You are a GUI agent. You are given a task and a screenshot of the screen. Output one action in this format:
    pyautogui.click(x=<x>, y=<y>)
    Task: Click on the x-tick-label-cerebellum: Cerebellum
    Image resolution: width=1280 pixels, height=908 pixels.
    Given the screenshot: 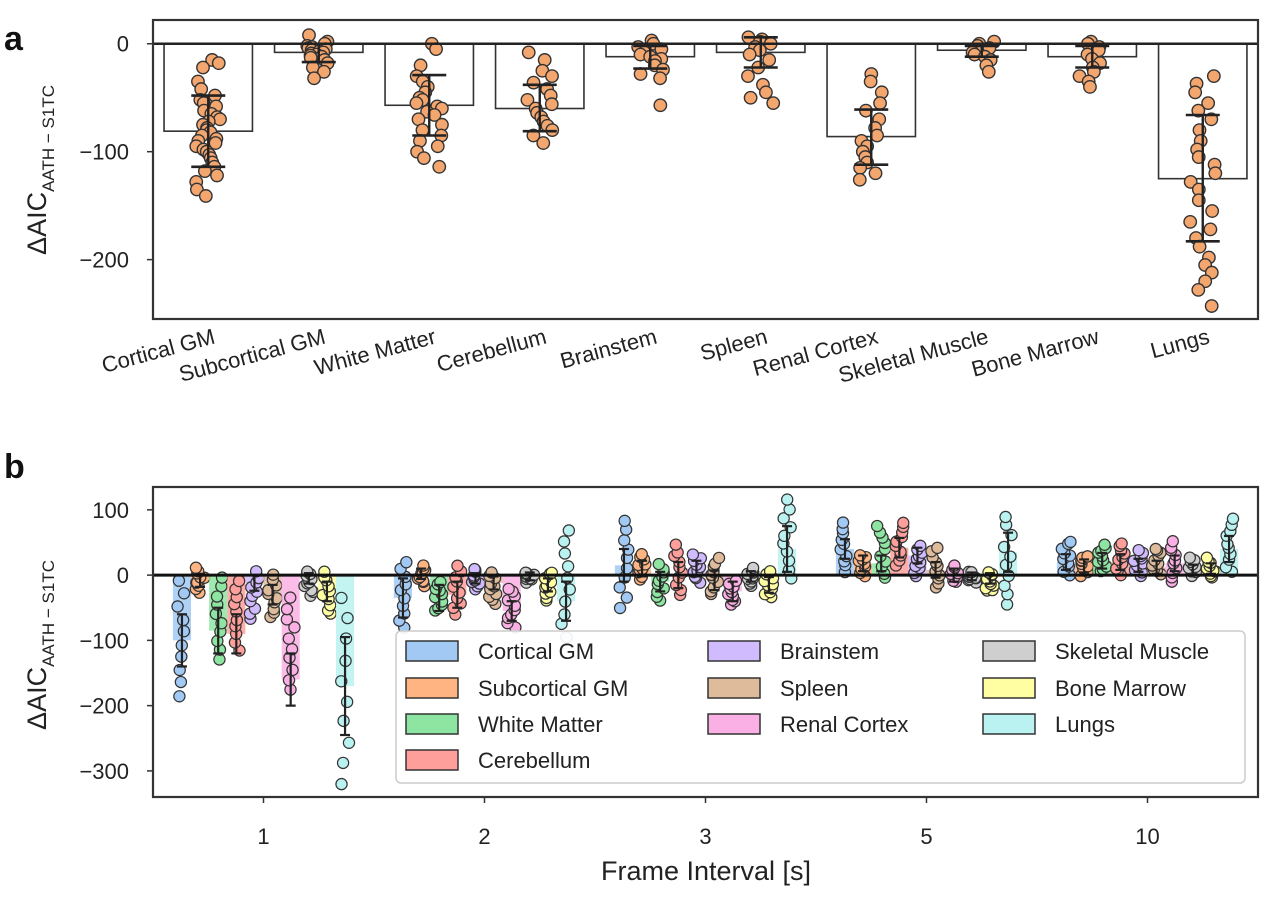 What is the action you would take?
    pyautogui.click(x=491, y=350)
    